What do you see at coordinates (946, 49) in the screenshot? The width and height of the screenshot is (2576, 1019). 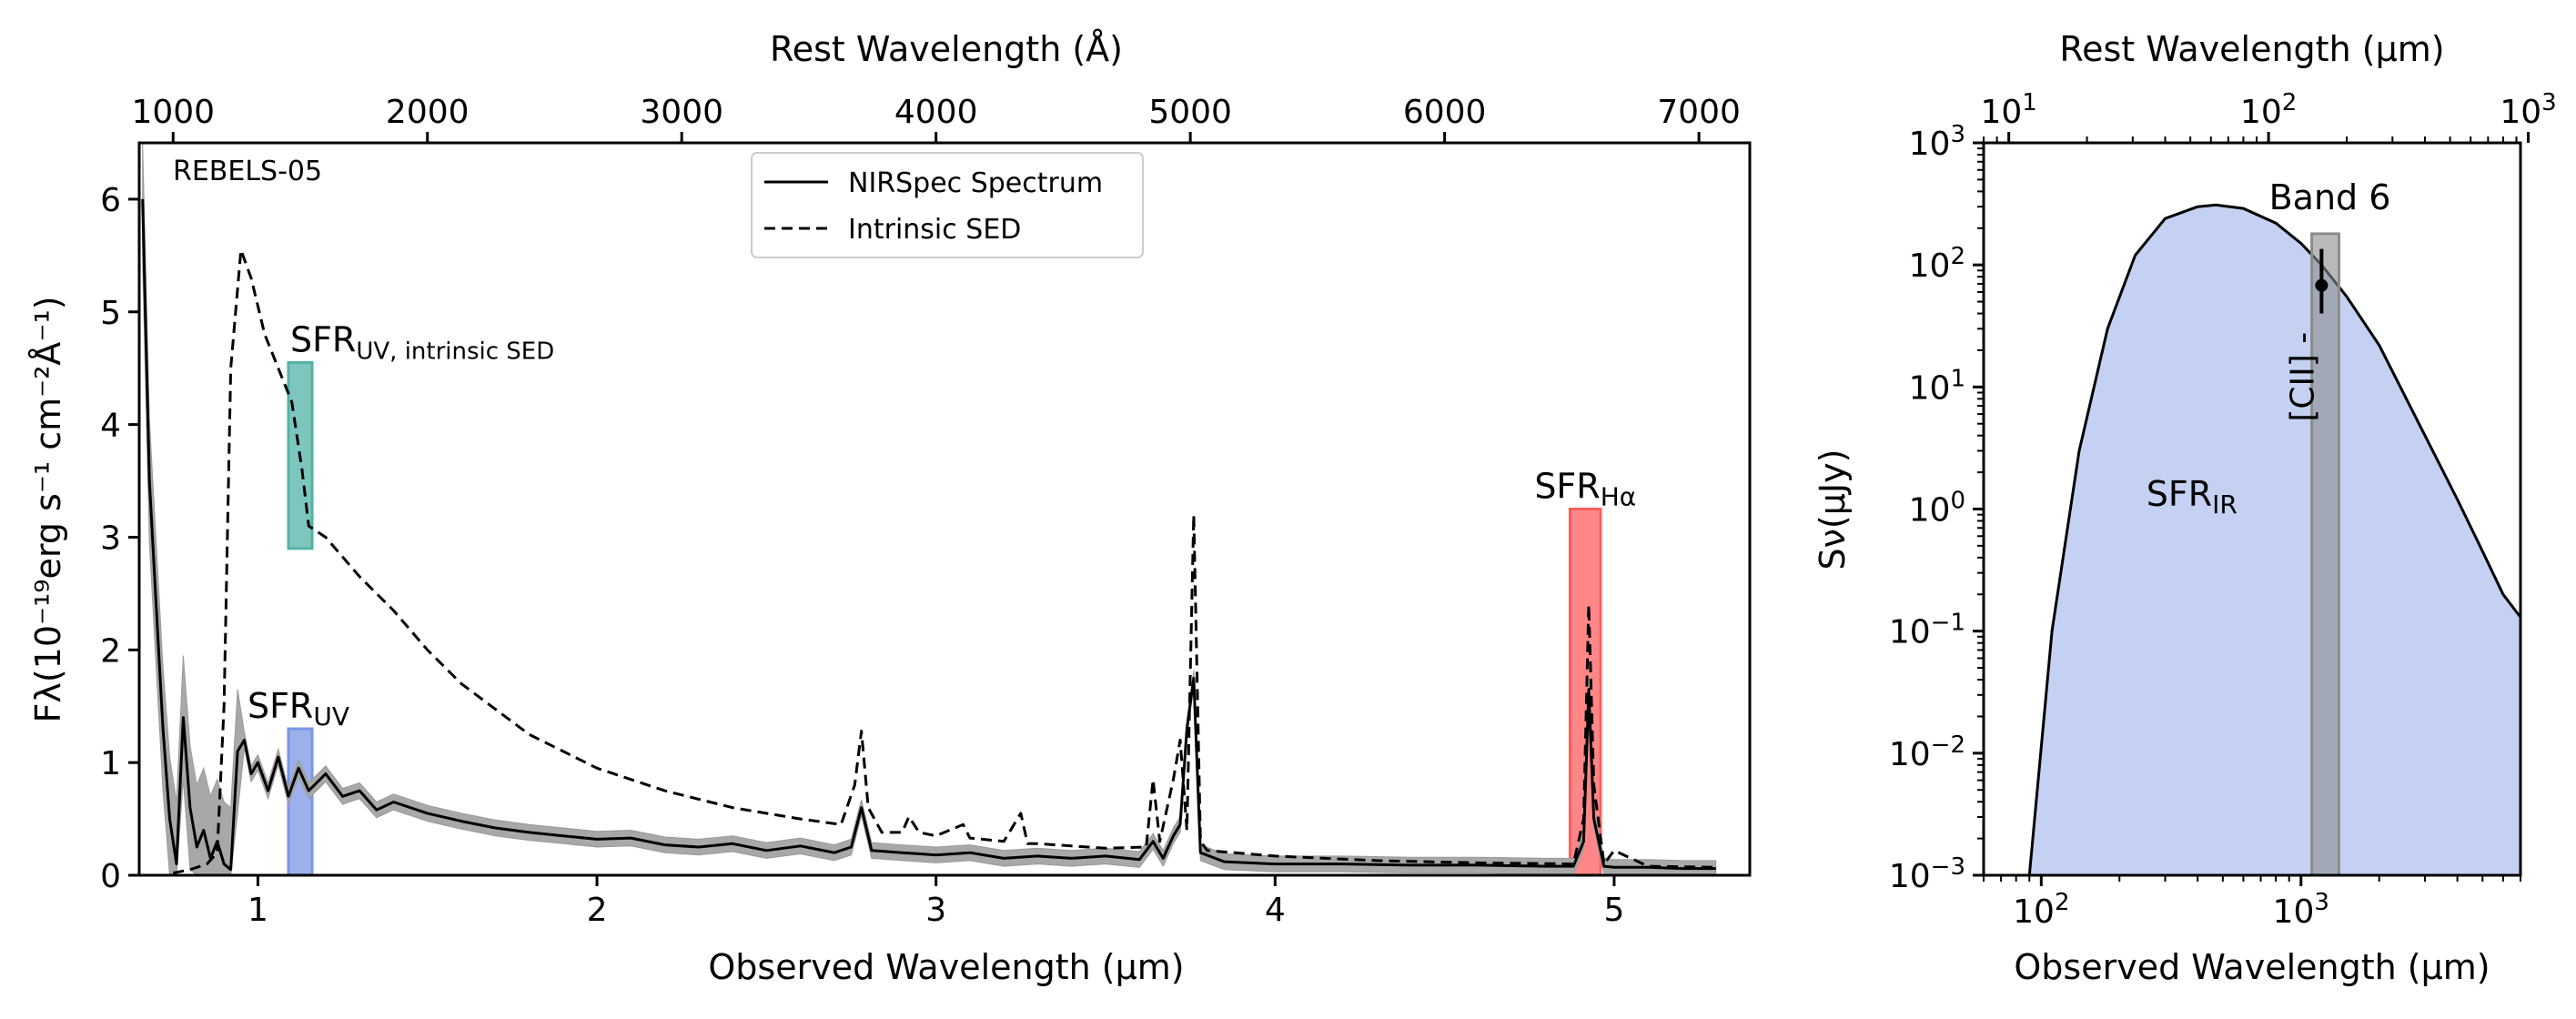 I see `spectrum-top-axis-label: Rest Wavelength (Å)` at bounding box center [946, 49].